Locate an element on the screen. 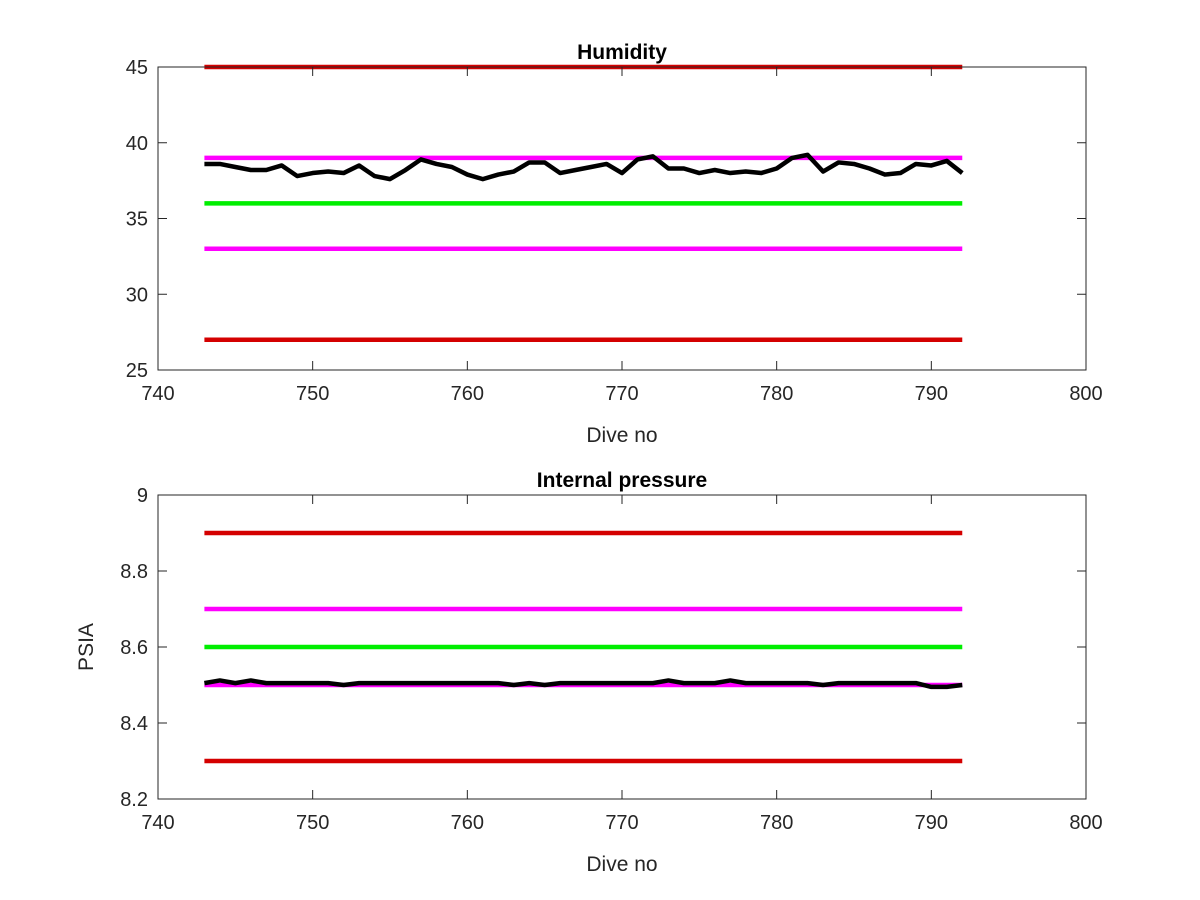  y-tick-label: 40 is located at coordinates (137, 144).